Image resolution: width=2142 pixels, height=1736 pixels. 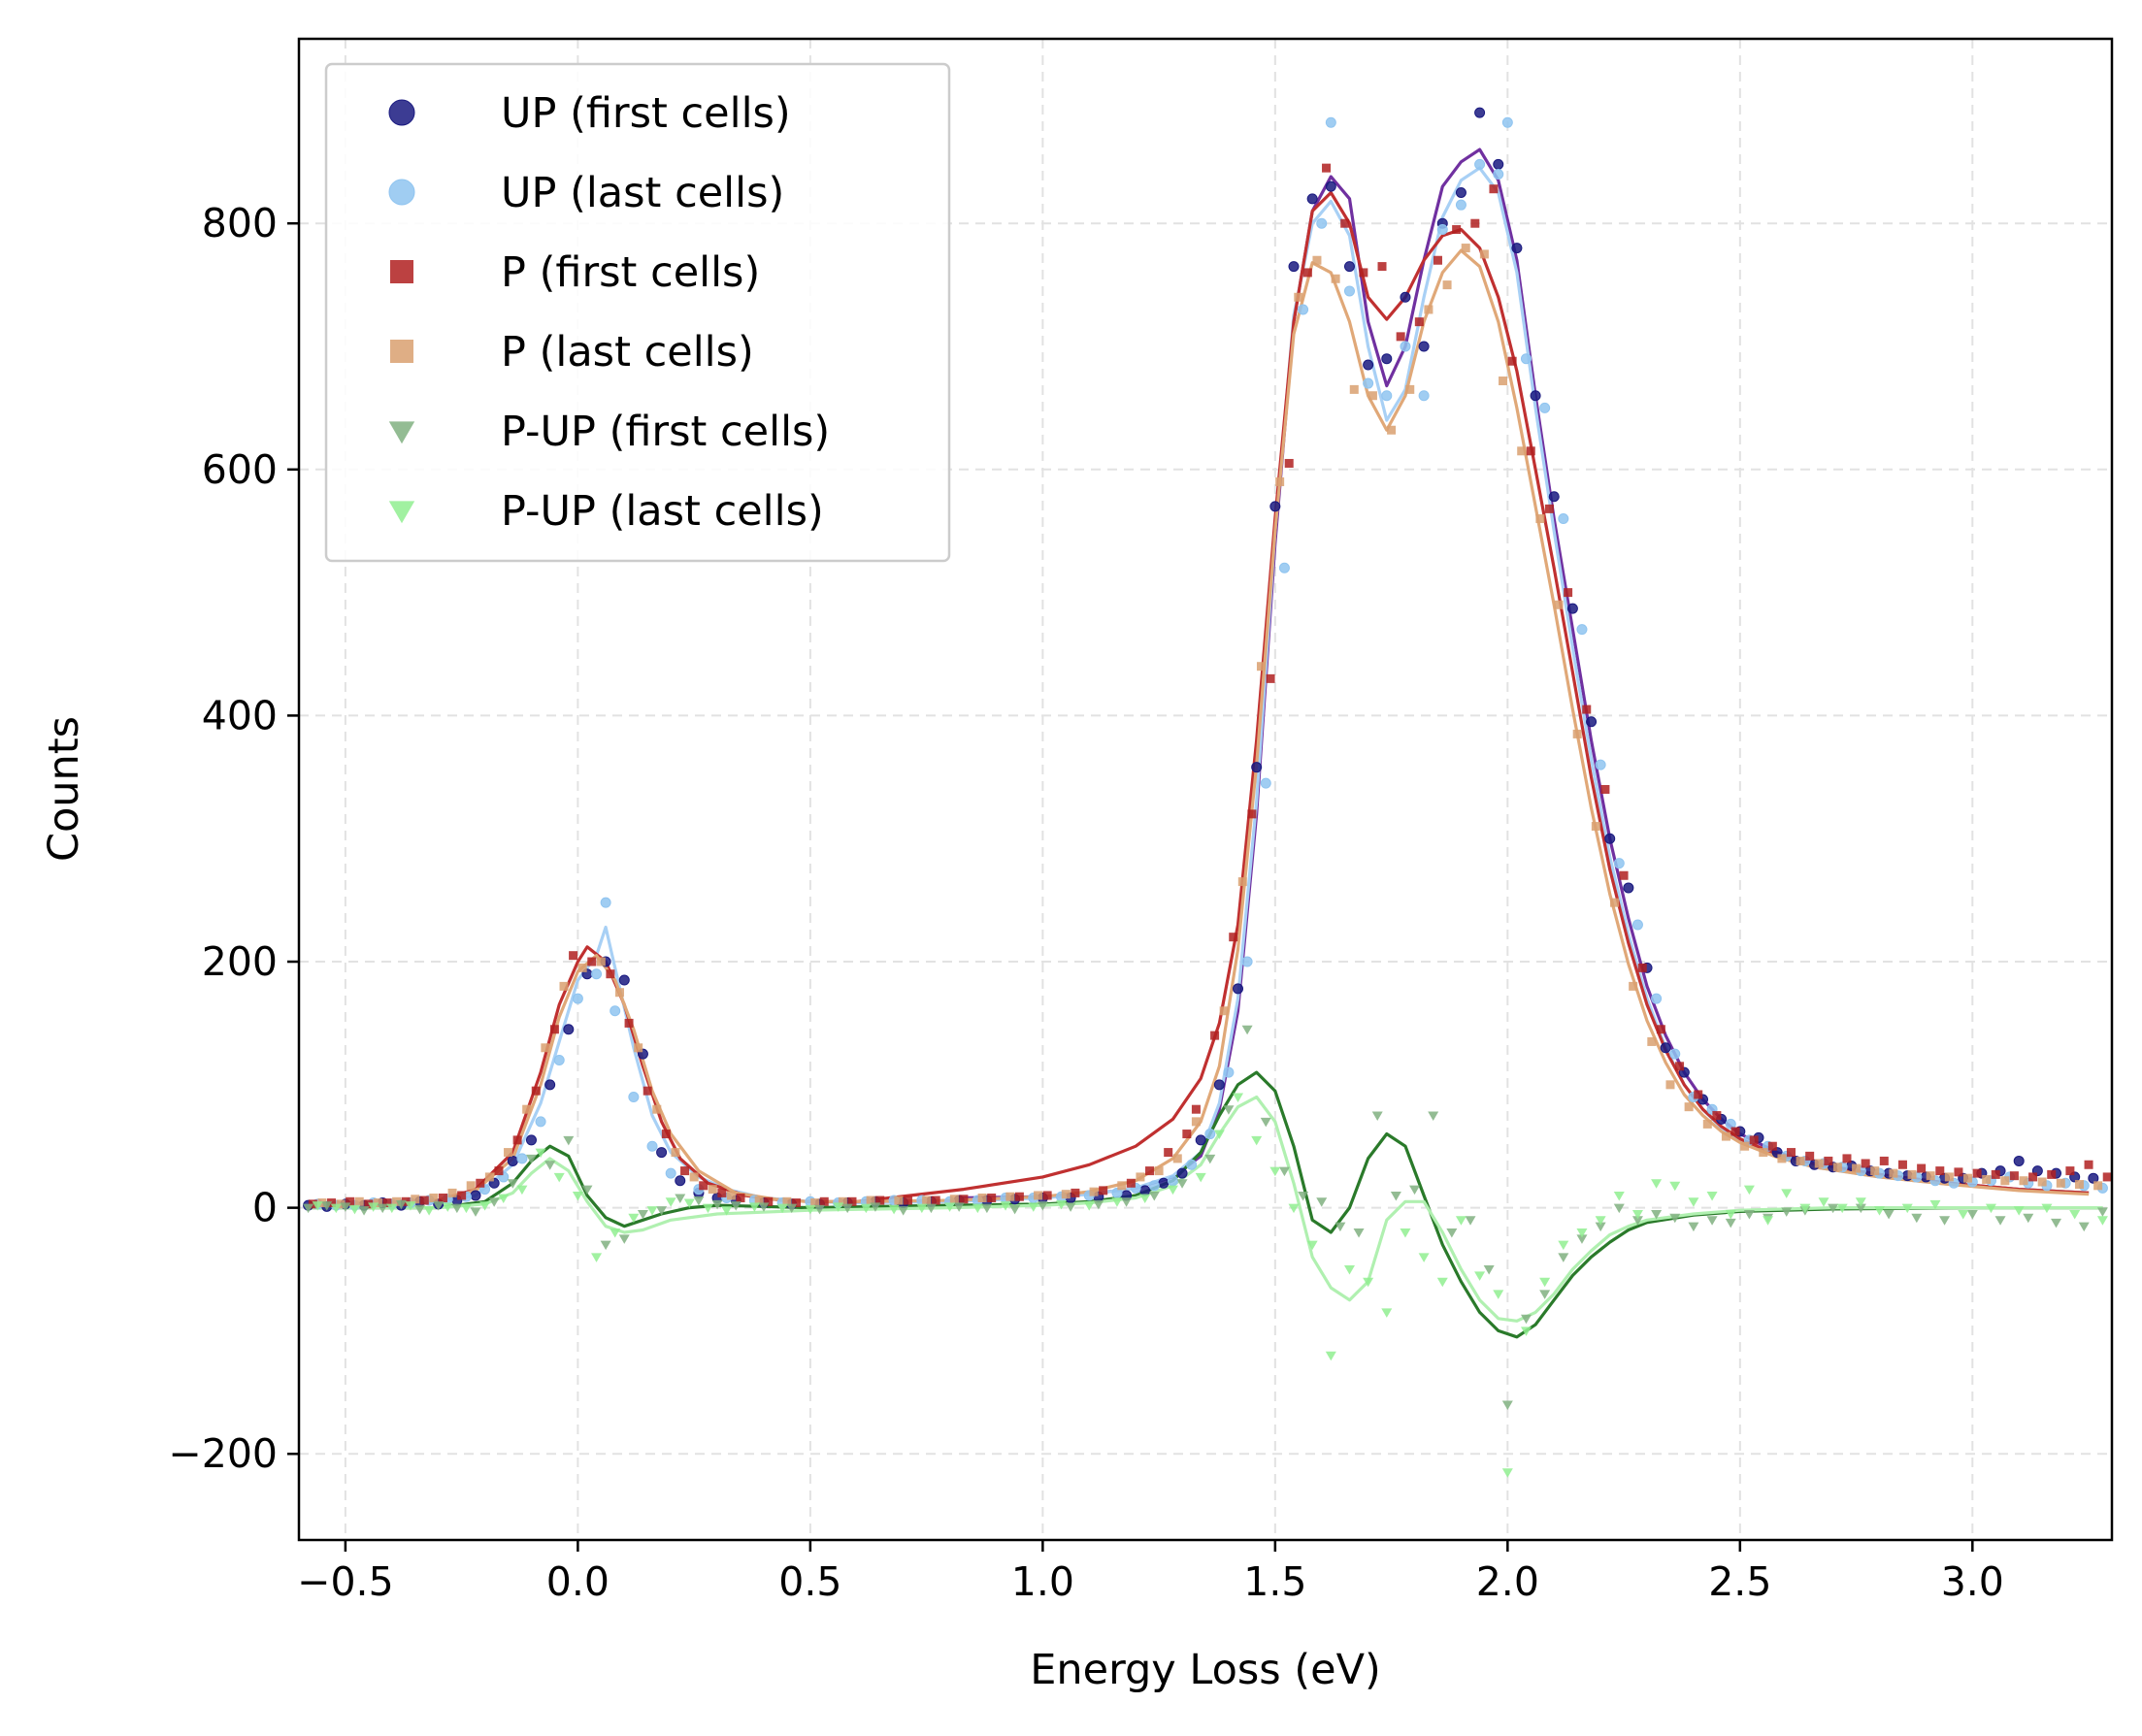 I want to click on fit-line-p-up-first-cells, so click(x=1205, y=1204).